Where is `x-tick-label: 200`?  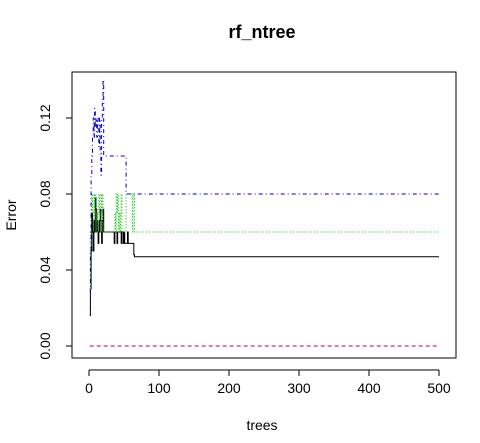 x-tick-label: 200 is located at coordinates (229, 388).